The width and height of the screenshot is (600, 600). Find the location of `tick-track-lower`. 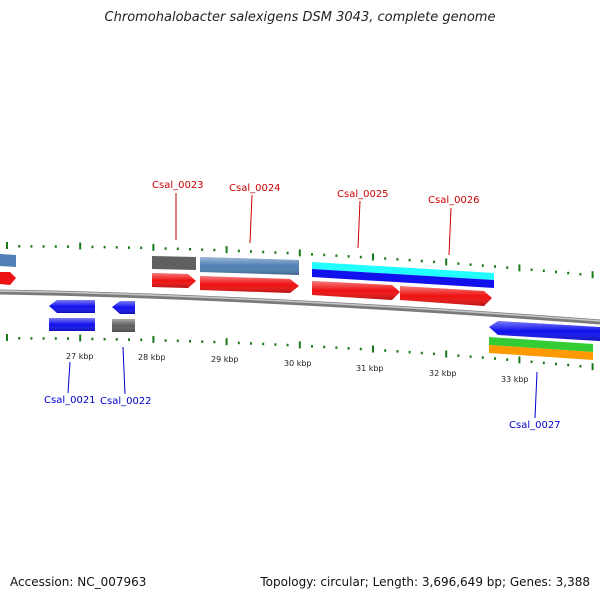

tick-track-lower is located at coordinates (300, 352).